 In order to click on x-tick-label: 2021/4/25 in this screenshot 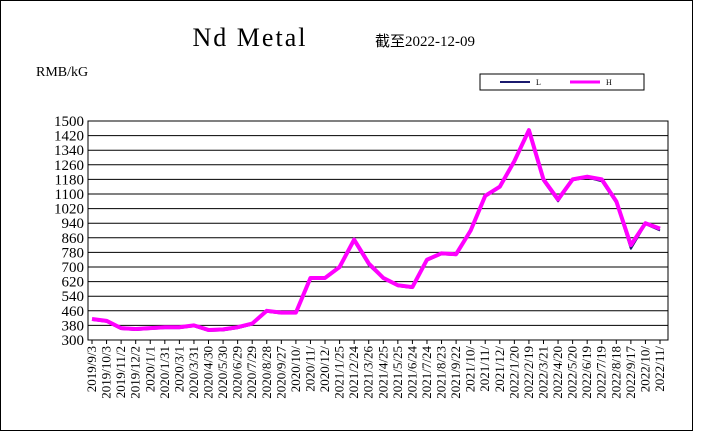, I will do `click(382, 372)`.